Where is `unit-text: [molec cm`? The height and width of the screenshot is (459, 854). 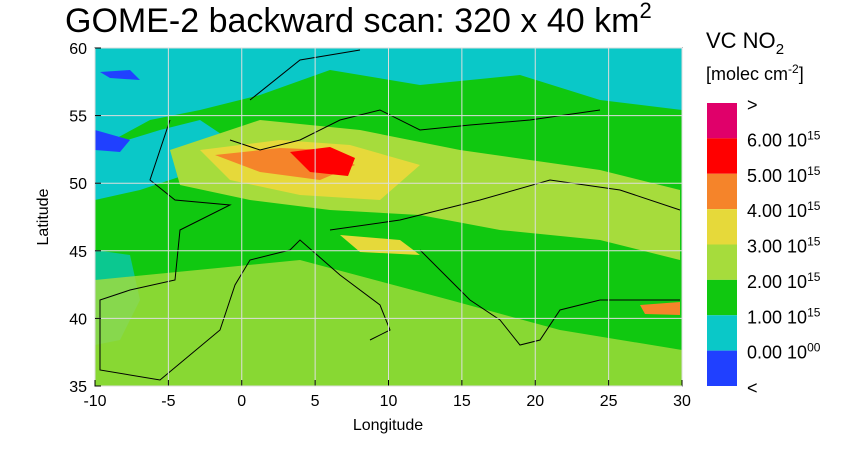
unit-text: [molec cm is located at coordinates (747, 74).